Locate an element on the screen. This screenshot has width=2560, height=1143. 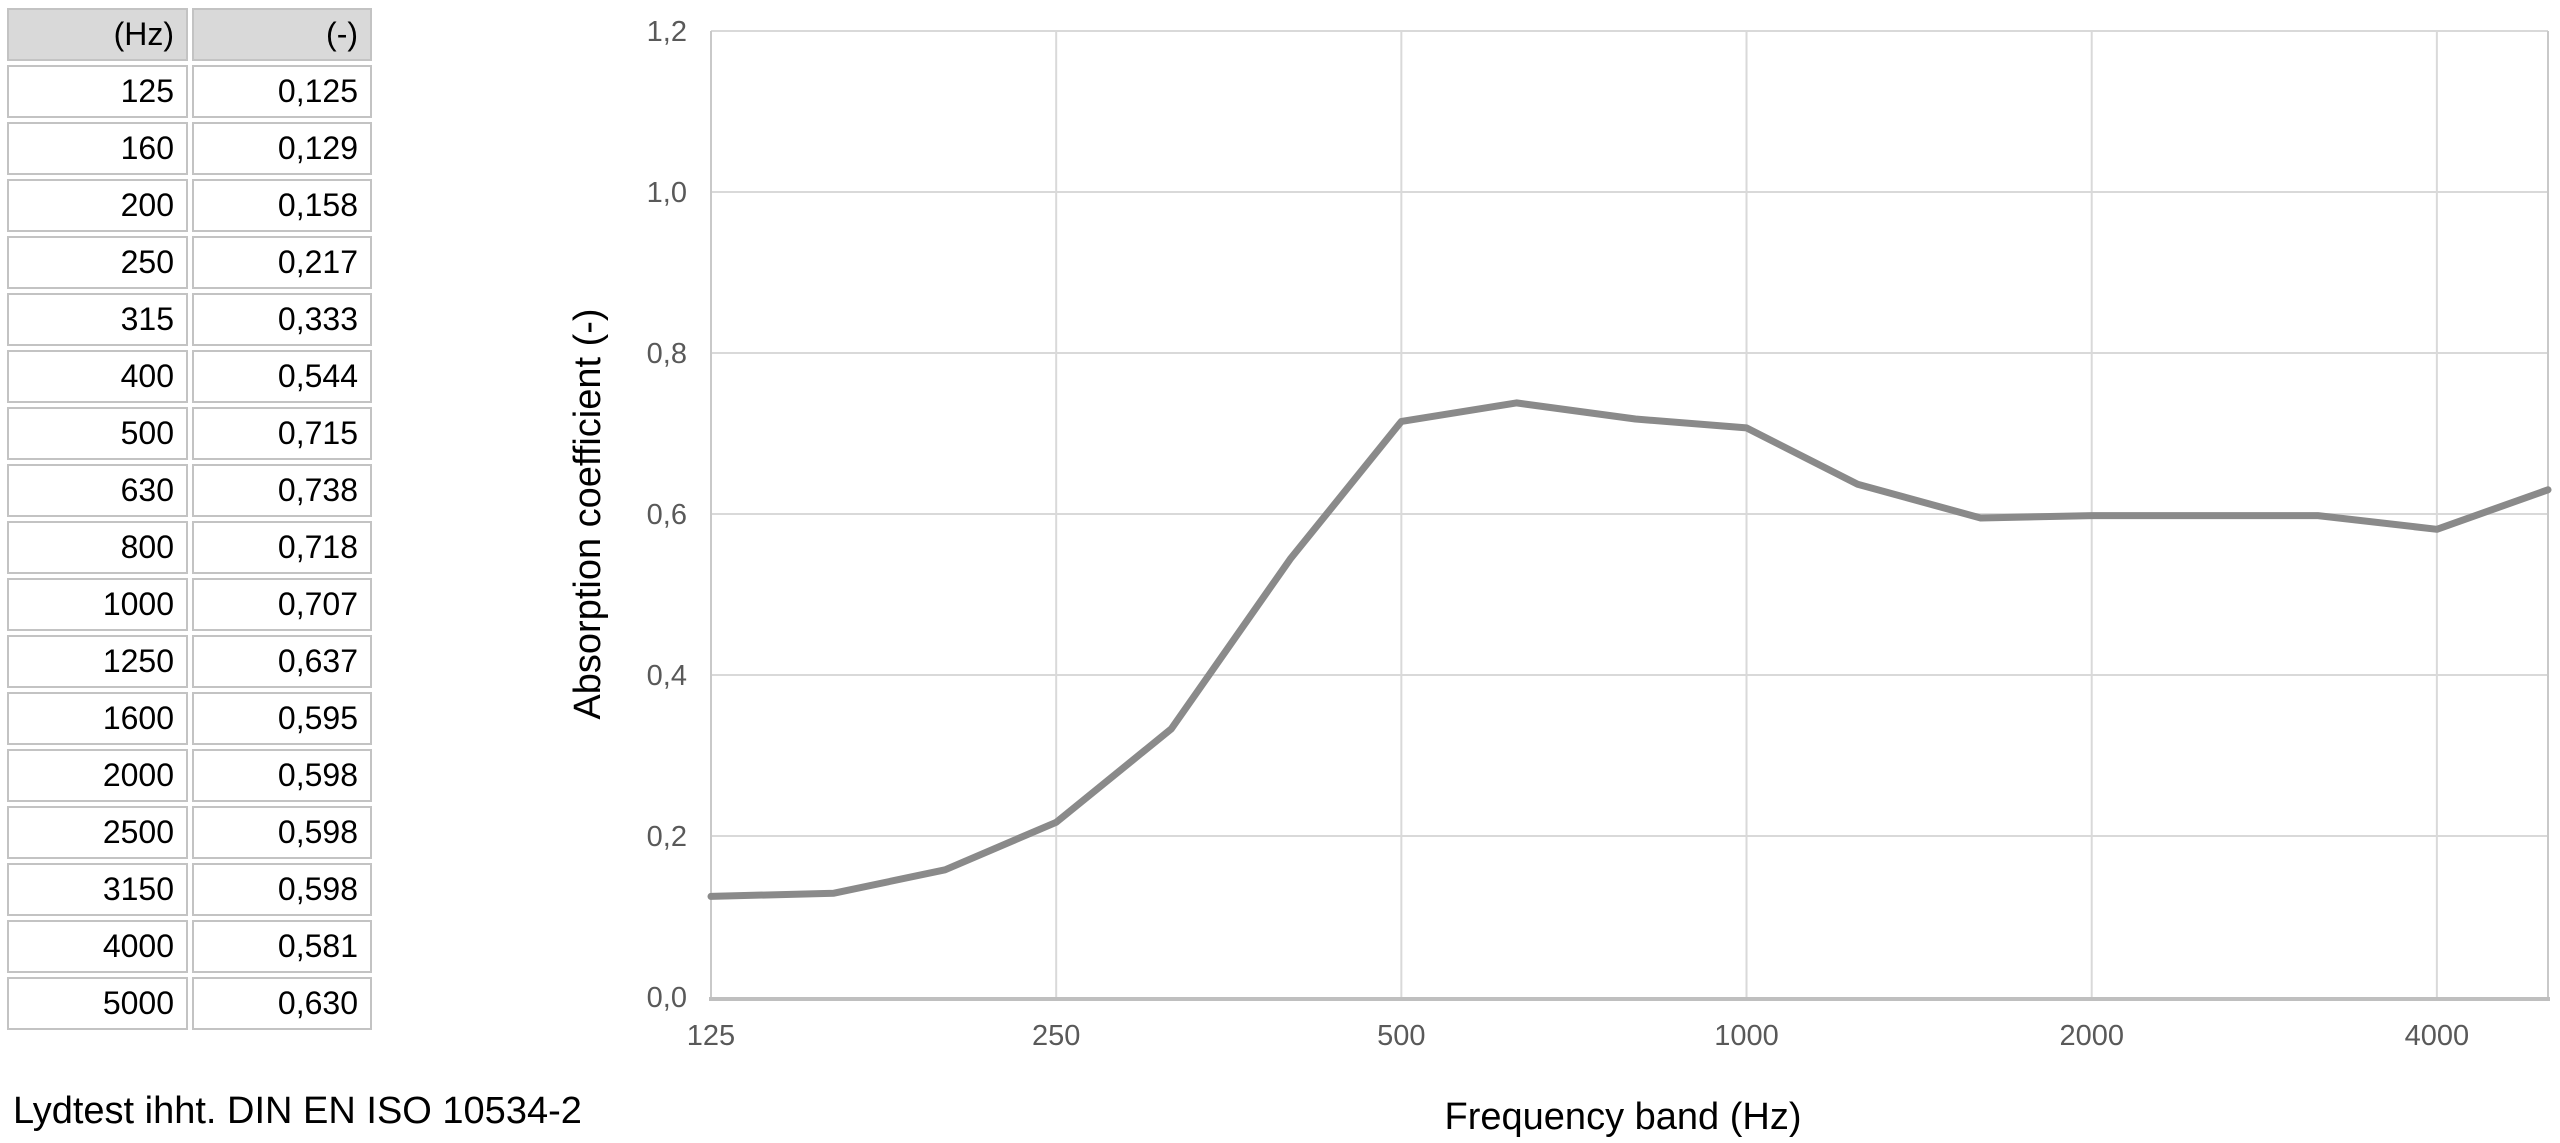
x-tick-label: 1000 is located at coordinates (1746, 1036).